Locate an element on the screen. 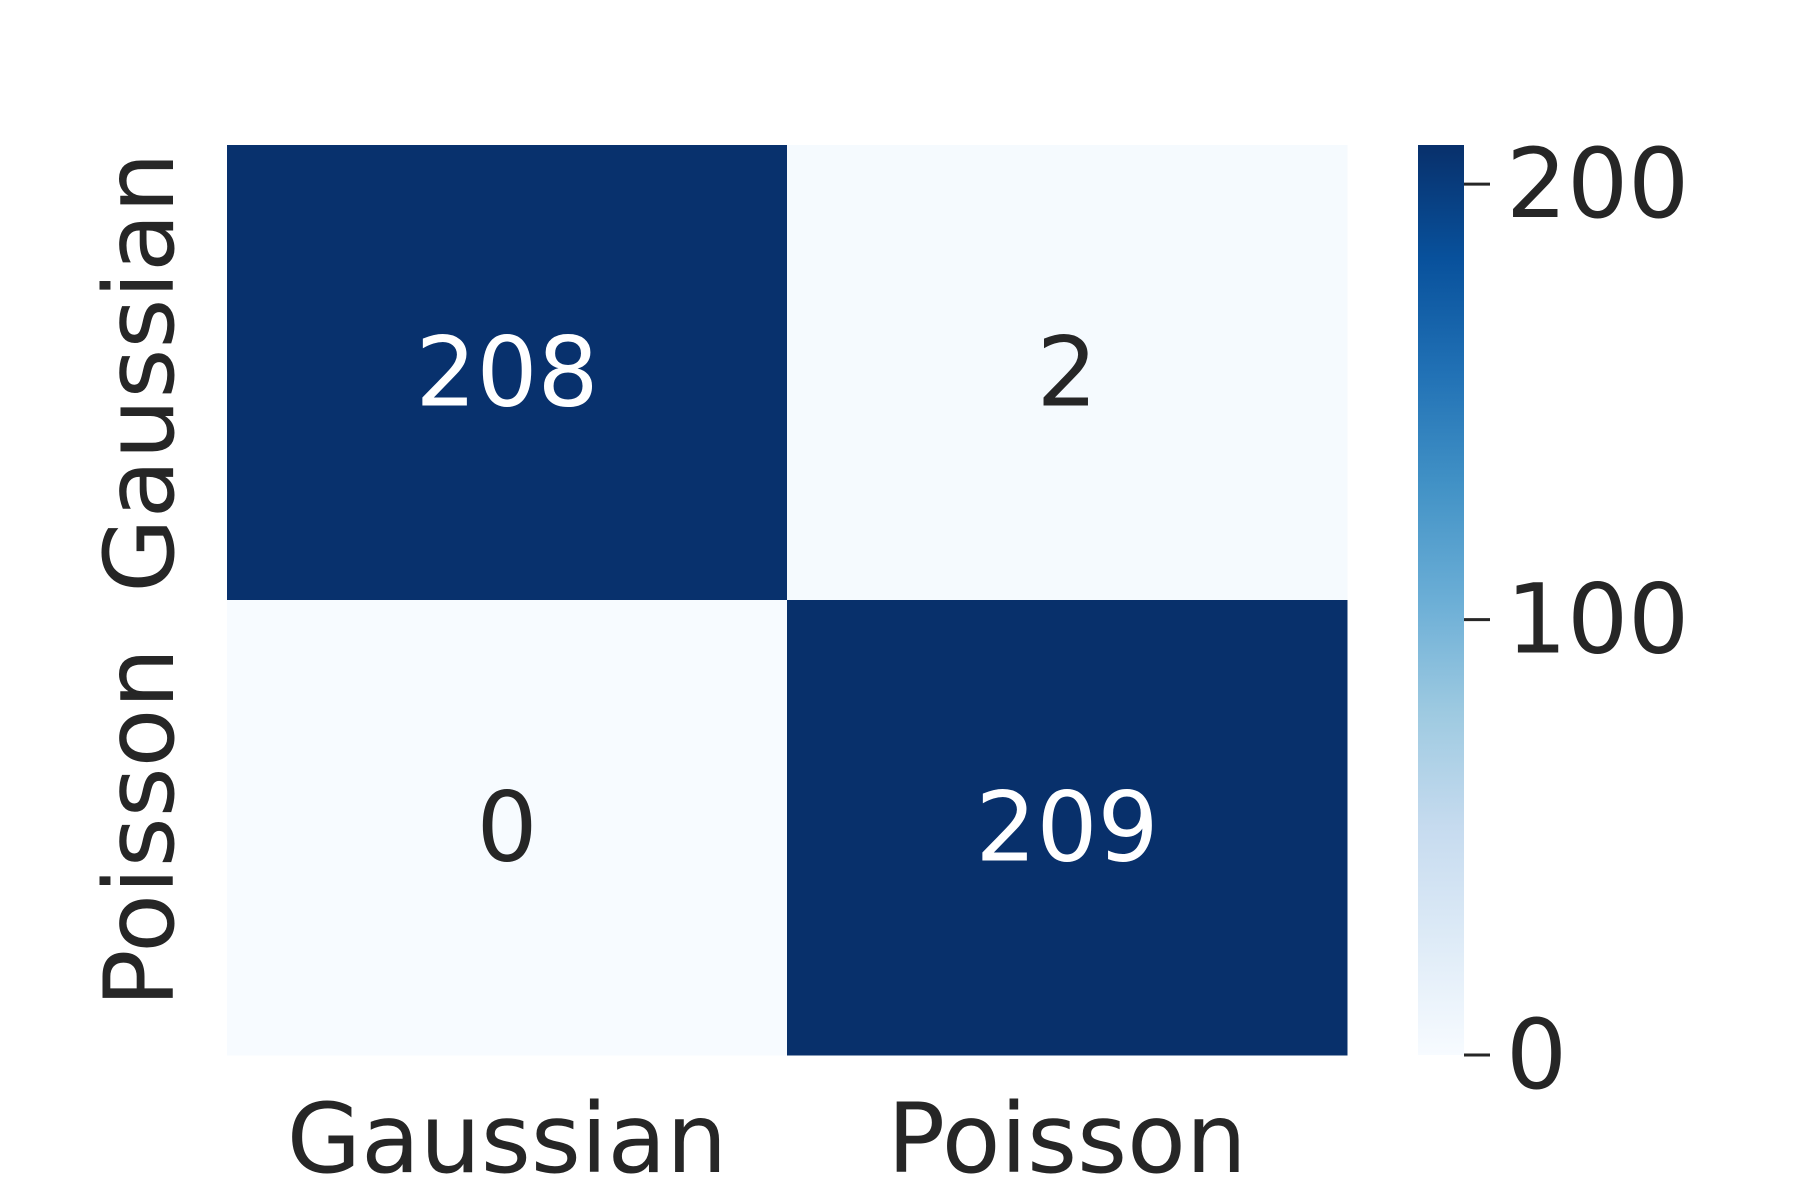  colorbar: 0 100 200 is located at coordinates (1553, 619).